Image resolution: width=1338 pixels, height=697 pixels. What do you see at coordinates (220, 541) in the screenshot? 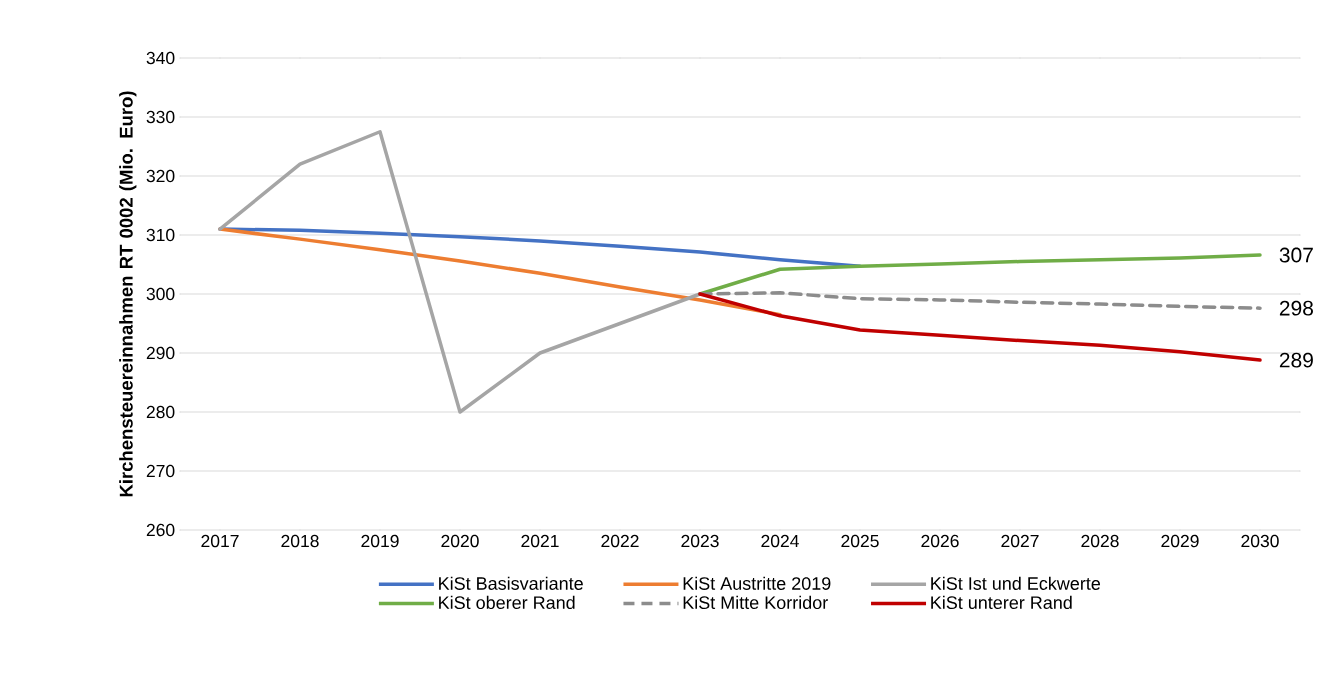
I see `x-tick-label: 2017` at bounding box center [220, 541].